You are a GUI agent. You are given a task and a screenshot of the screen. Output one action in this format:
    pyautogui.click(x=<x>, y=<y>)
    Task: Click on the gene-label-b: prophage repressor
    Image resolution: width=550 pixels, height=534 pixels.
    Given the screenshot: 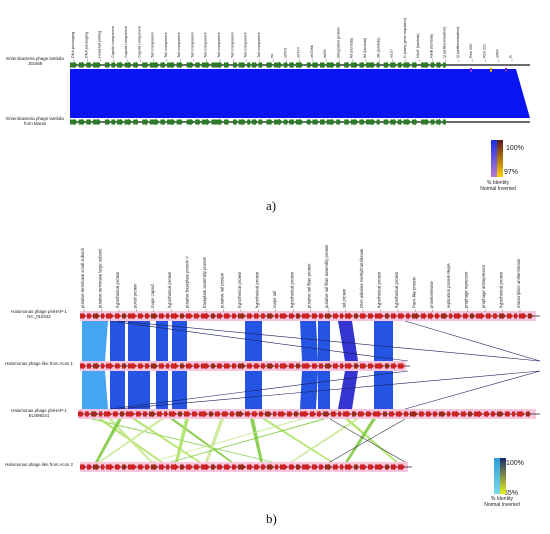 What is the action you would take?
    pyautogui.click(x=466, y=289)
    